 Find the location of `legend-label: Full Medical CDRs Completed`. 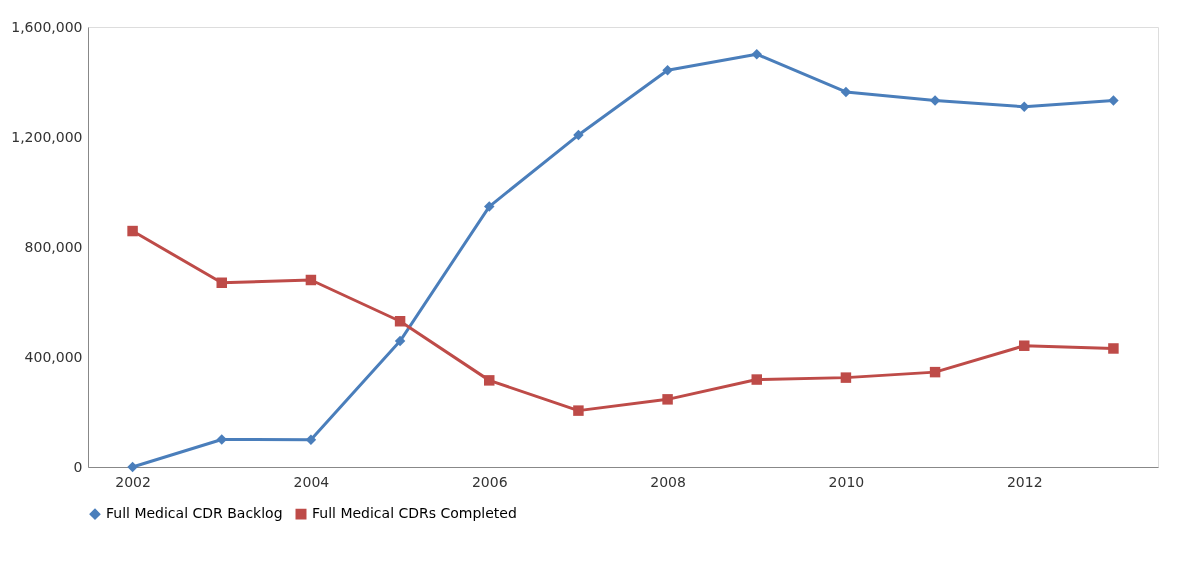

legend-label: Full Medical CDRs Completed is located at coordinates (414, 513).